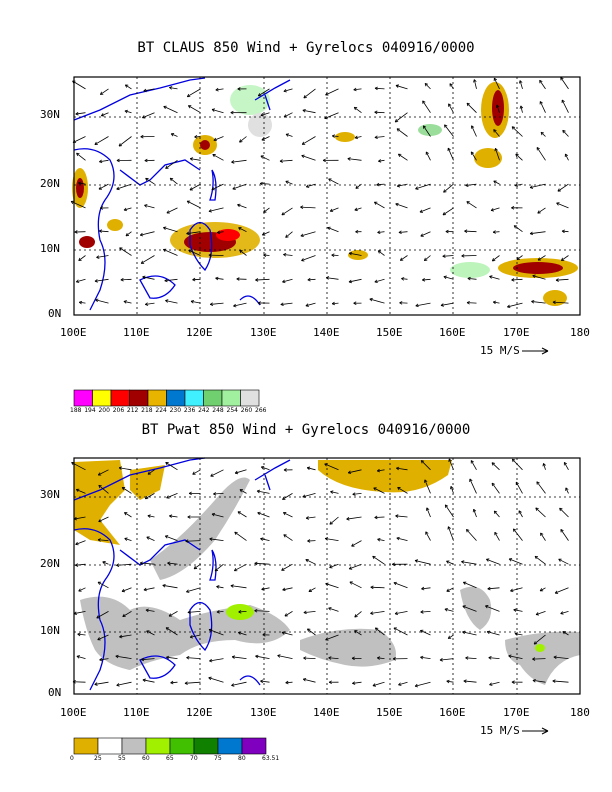  I want to click on colorbar-label: 218, so click(147, 410).